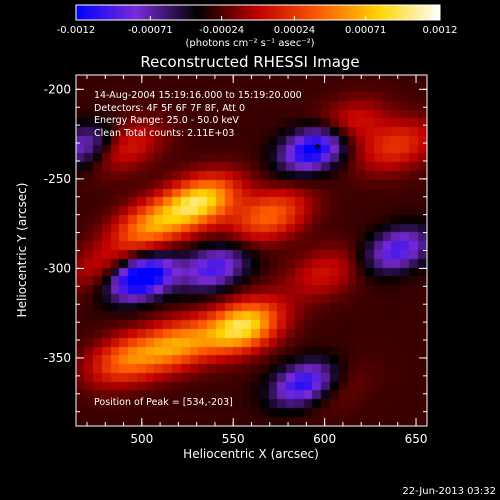 The width and height of the screenshot is (500, 500). What do you see at coordinates (233, 439) in the screenshot?
I see `x-tick-label: 550` at bounding box center [233, 439].